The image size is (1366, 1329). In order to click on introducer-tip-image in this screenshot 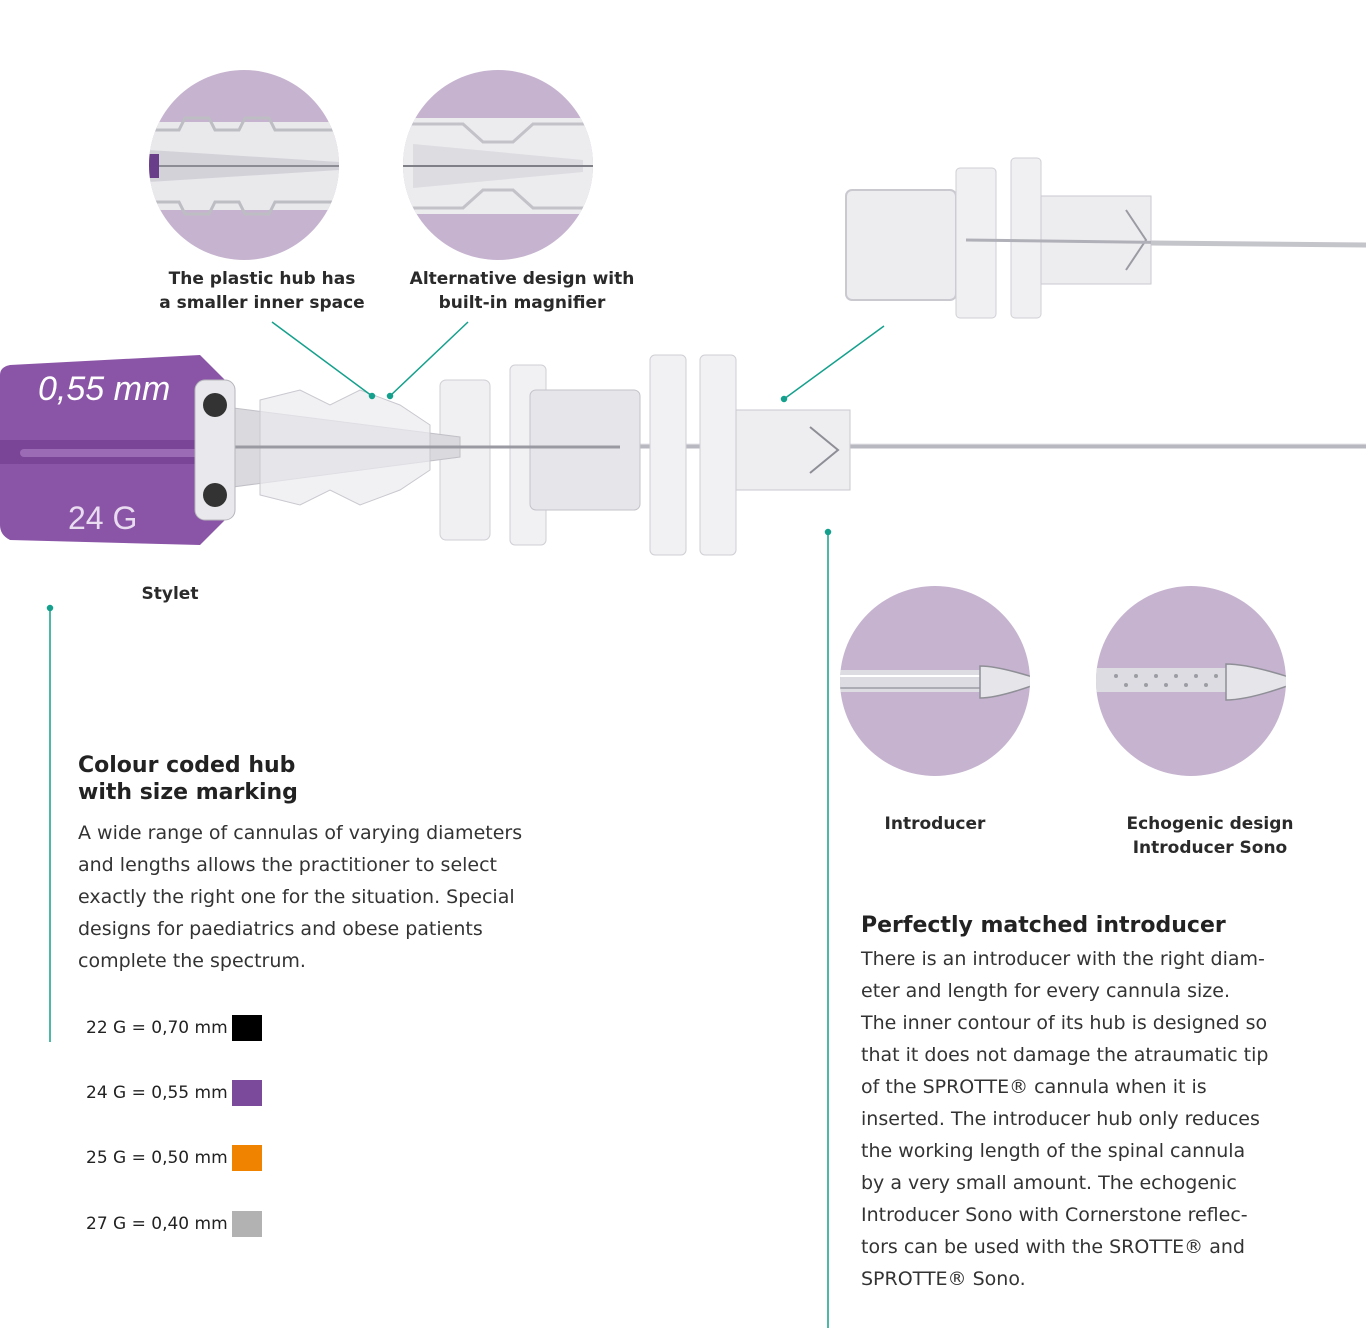, I will do `click(935, 681)`.